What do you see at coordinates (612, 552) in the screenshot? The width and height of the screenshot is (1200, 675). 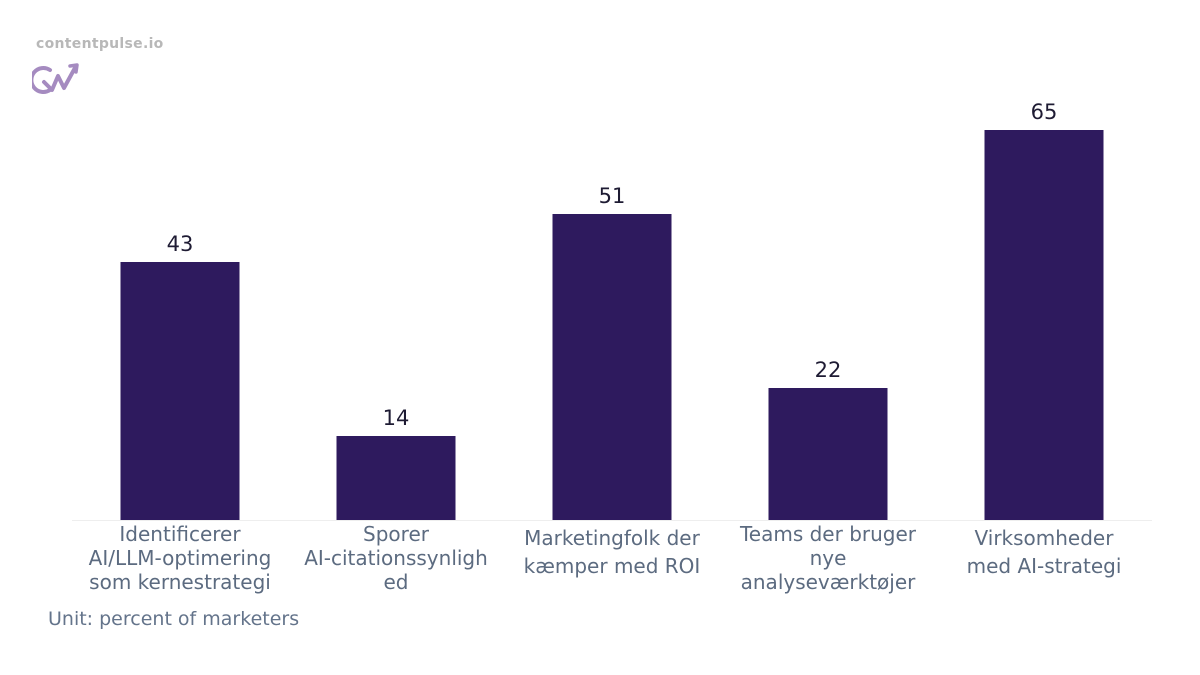 I see `category-label: Marketingfolk der kæmper med ROI` at bounding box center [612, 552].